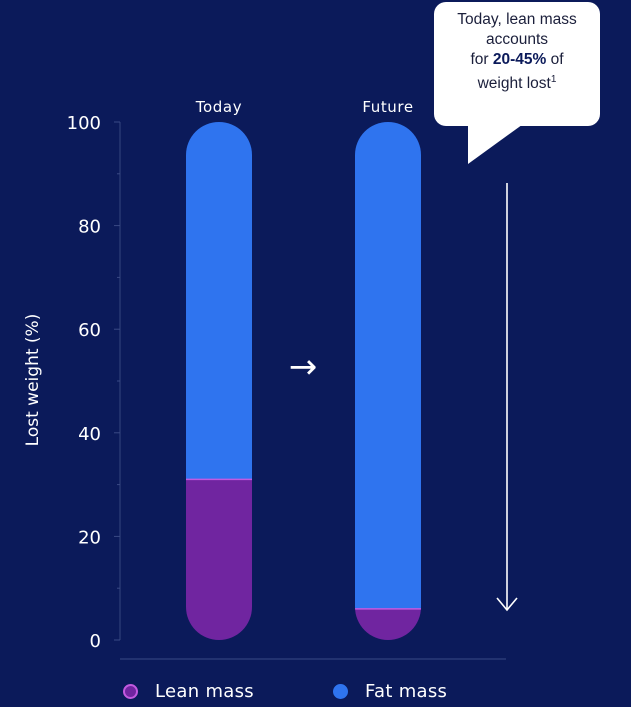 The width and height of the screenshot is (631, 707). I want to click on callout-highlight: 20-45%, so click(519, 59).